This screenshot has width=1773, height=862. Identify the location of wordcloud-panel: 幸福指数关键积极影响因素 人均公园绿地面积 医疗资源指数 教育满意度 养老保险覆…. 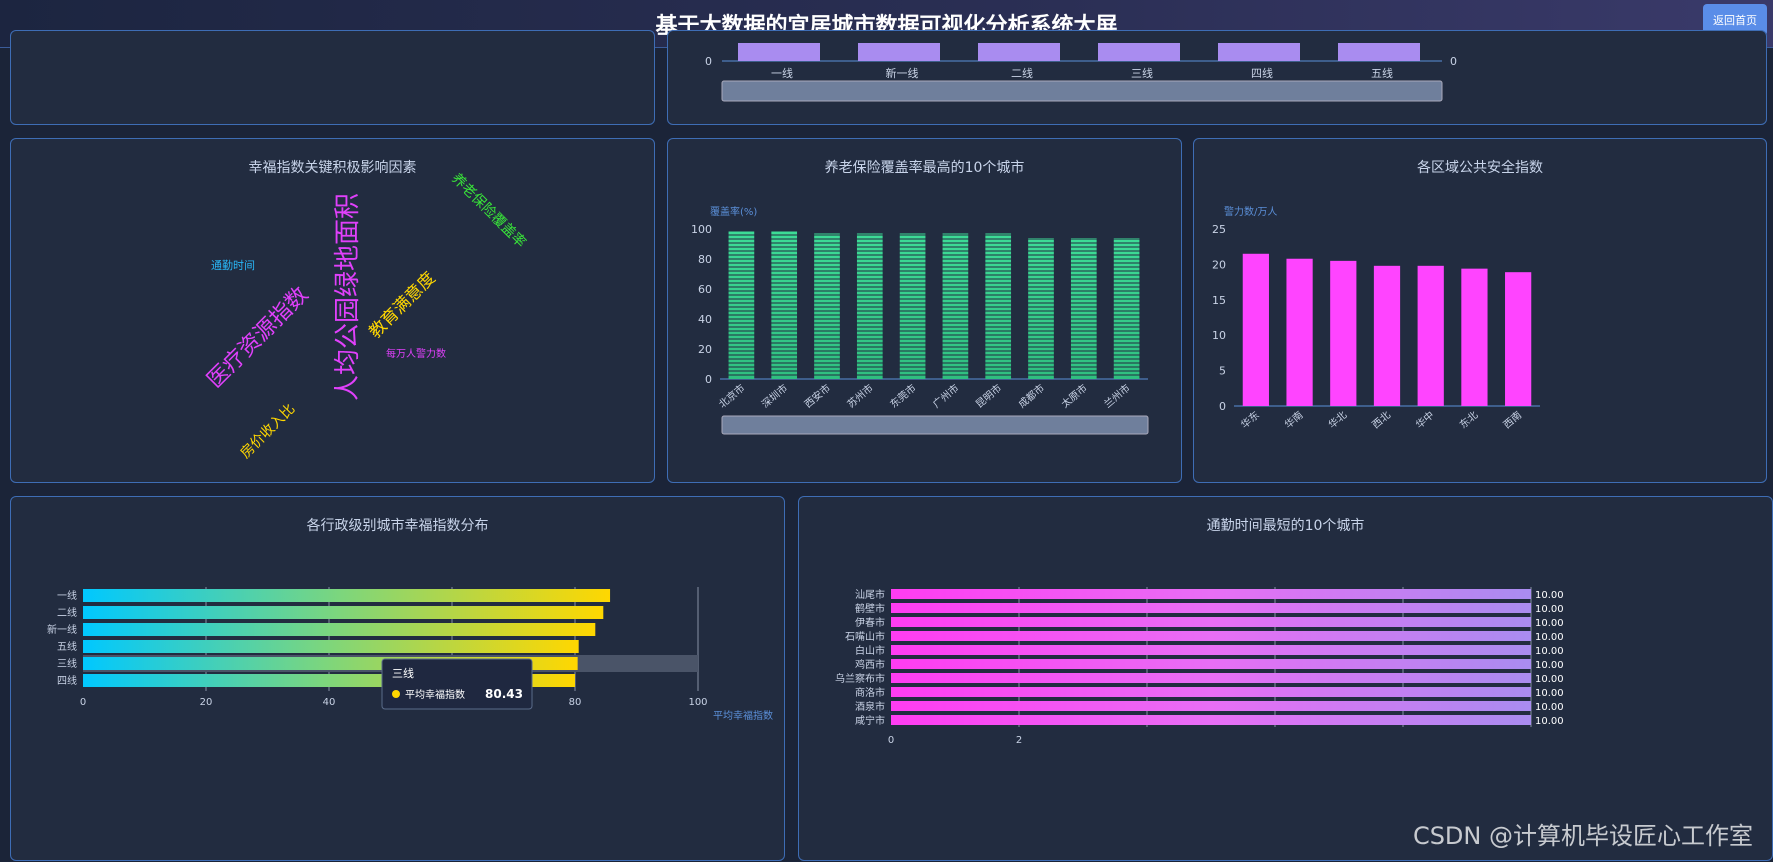
(332, 310).